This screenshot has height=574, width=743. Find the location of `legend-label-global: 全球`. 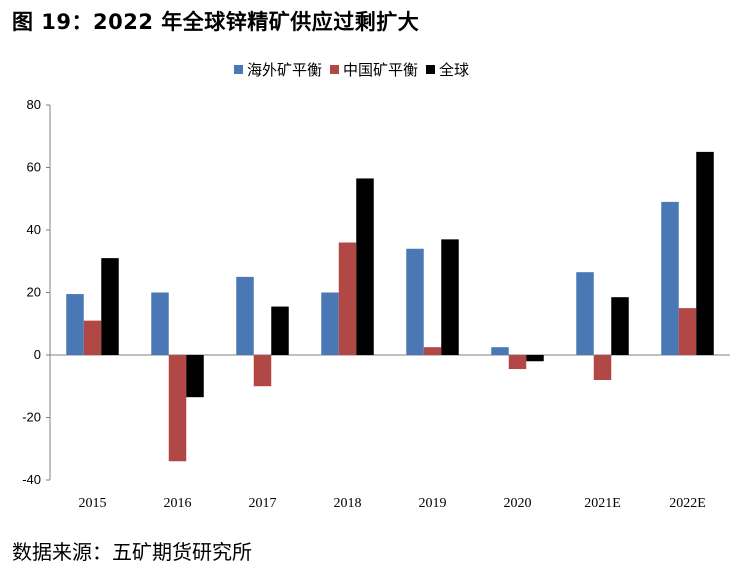

legend-label-global: 全球 is located at coordinates (454, 70).